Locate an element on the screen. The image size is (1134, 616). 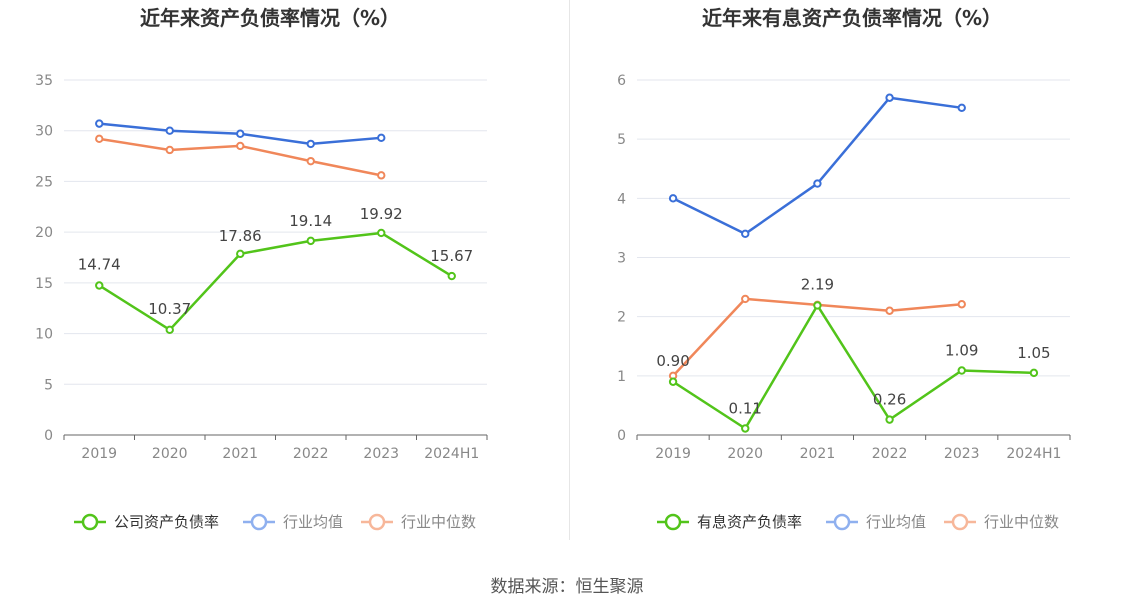
y-tick-label: 30 is located at coordinates (44, 132).